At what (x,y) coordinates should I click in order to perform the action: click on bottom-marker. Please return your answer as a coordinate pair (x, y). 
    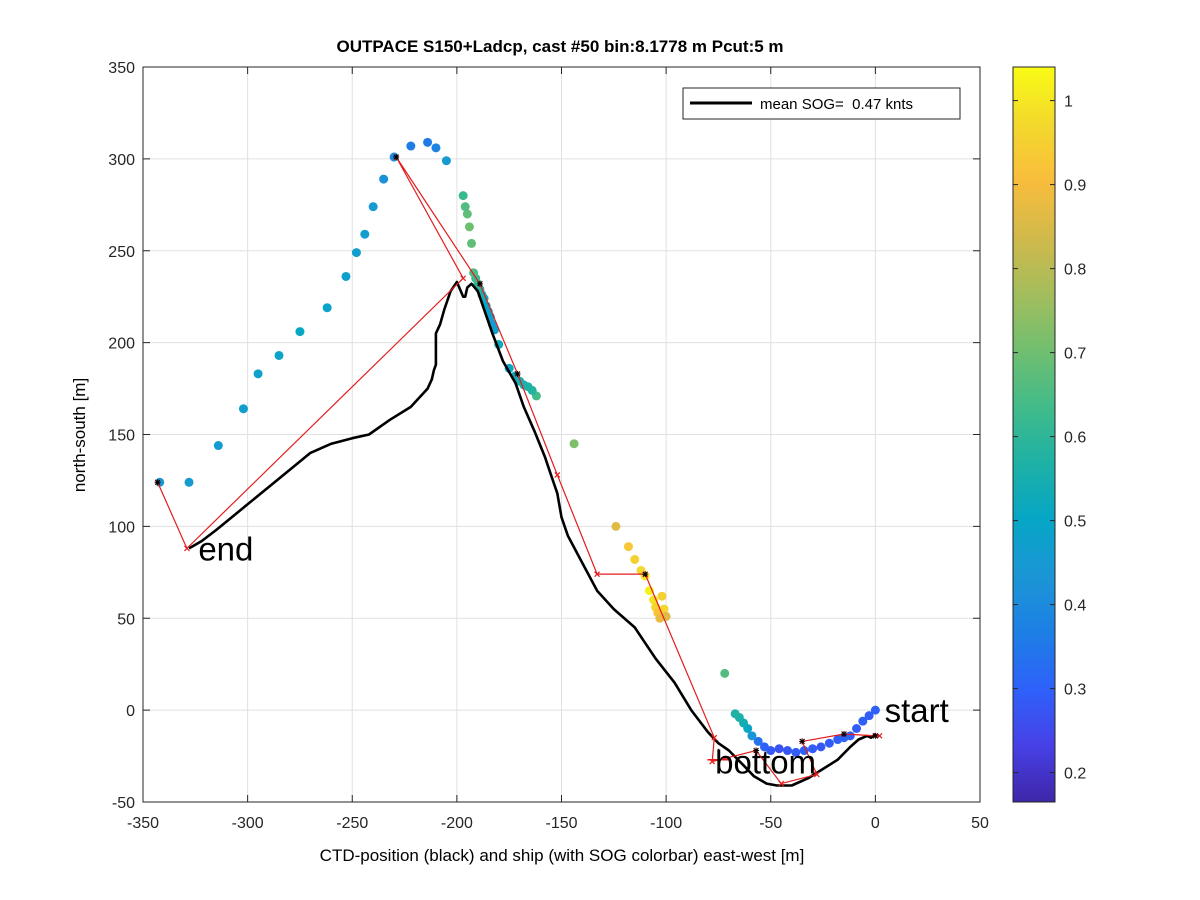
    Looking at the image, I should click on (718, 759).